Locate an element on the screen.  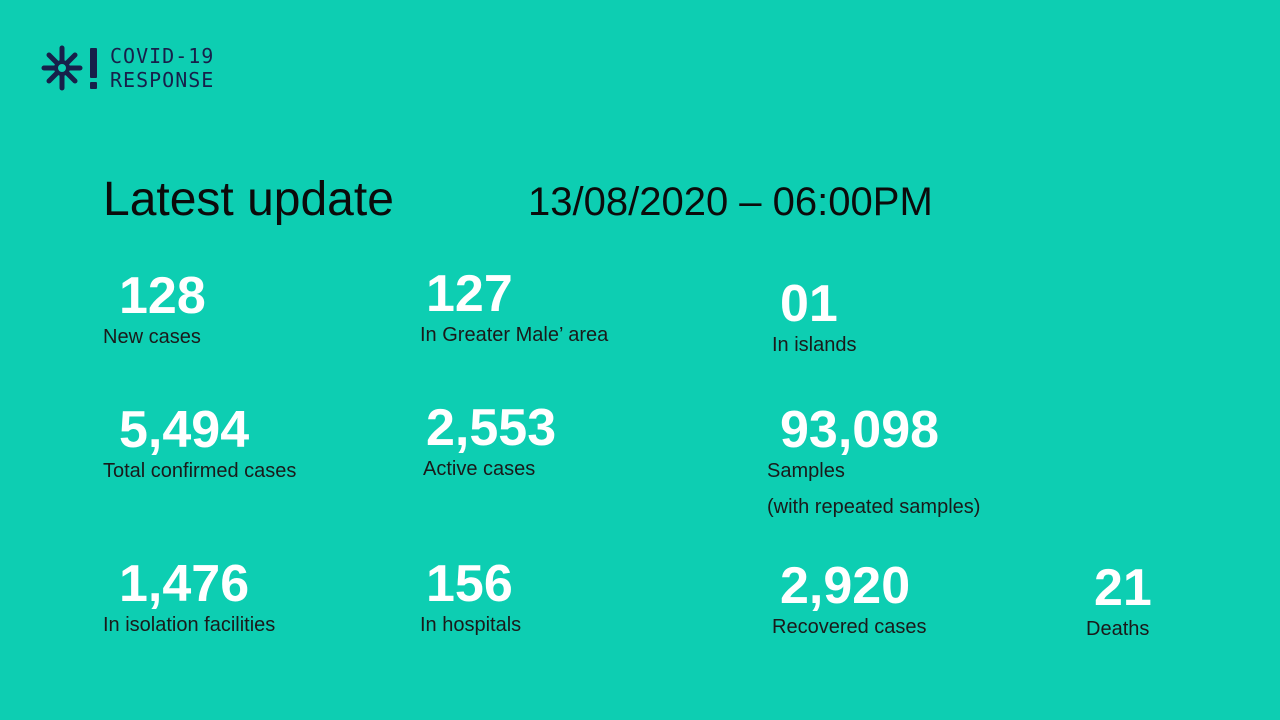
stat-label: In Greater Male’ area is located at coordinates (514, 335).